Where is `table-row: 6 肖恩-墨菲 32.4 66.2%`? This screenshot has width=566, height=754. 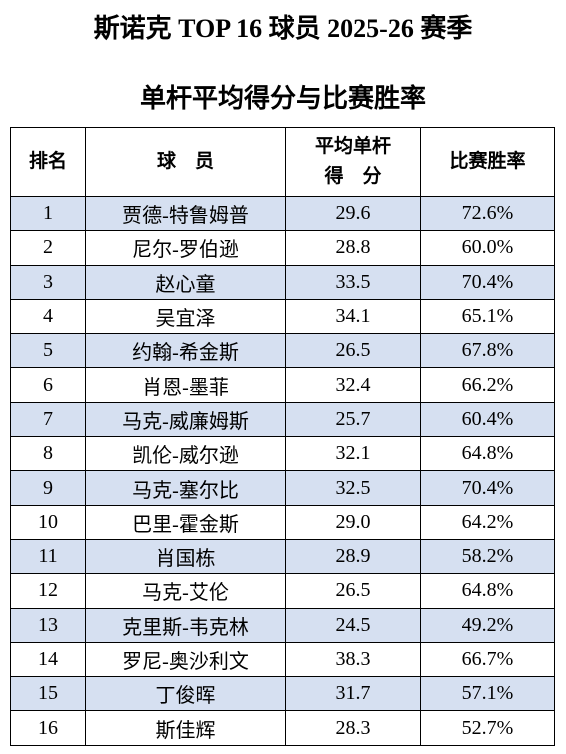 table-row: 6 肖恩-墨菲 32.4 66.2% is located at coordinates (282, 385).